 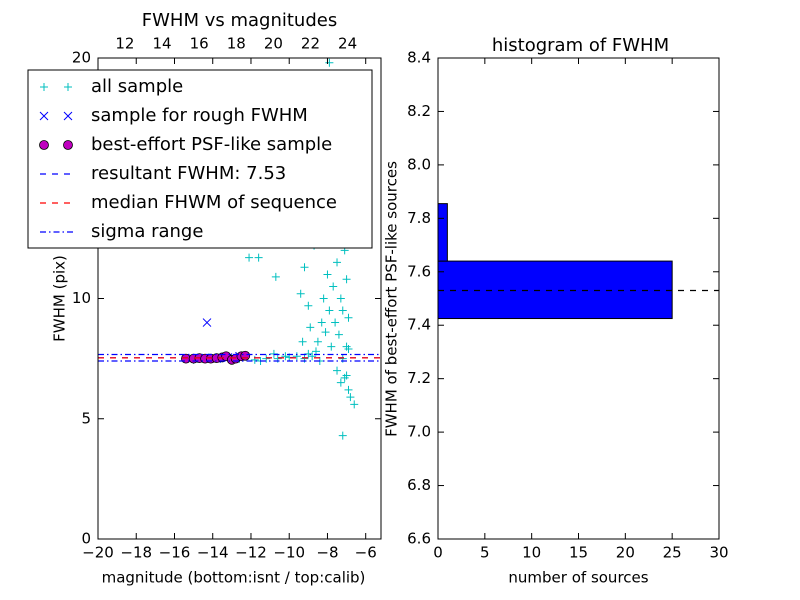 What do you see at coordinates (419, 539) in the screenshot?
I see `y-tick-label: 6.6` at bounding box center [419, 539].